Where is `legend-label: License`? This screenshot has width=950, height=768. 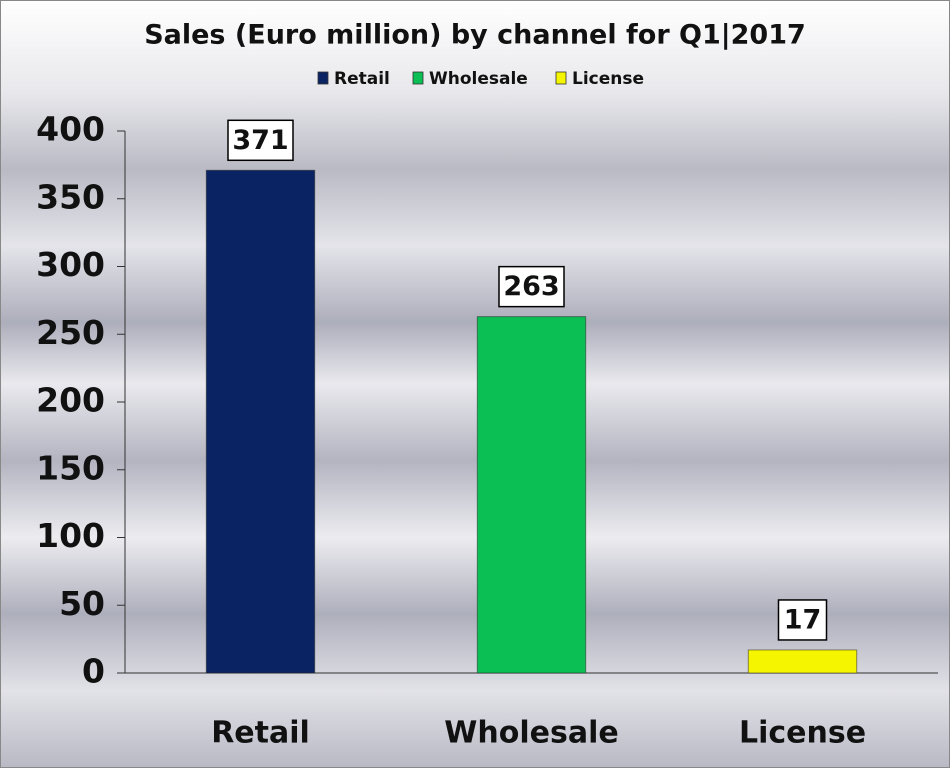 legend-label: License is located at coordinates (608, 79).